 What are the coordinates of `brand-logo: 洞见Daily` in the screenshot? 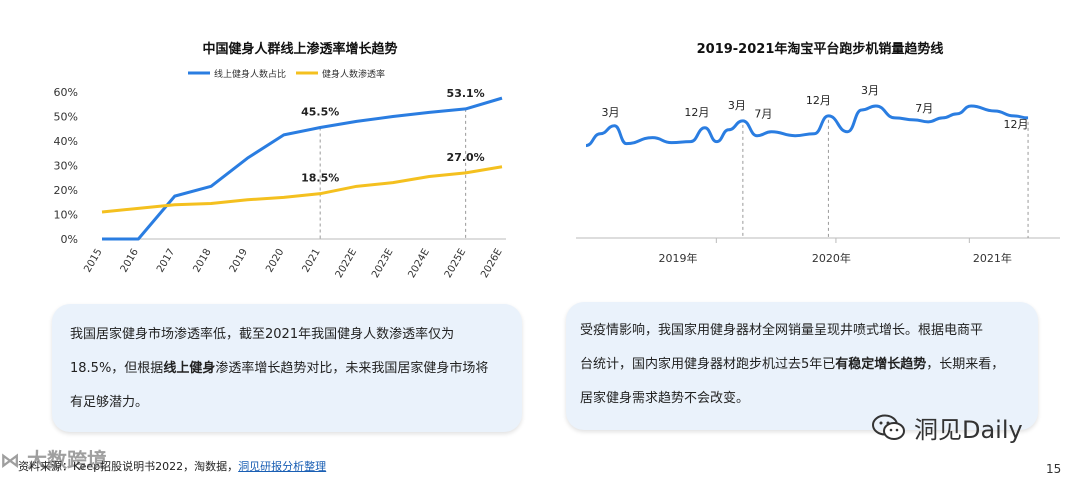 It's located at (947, 427).